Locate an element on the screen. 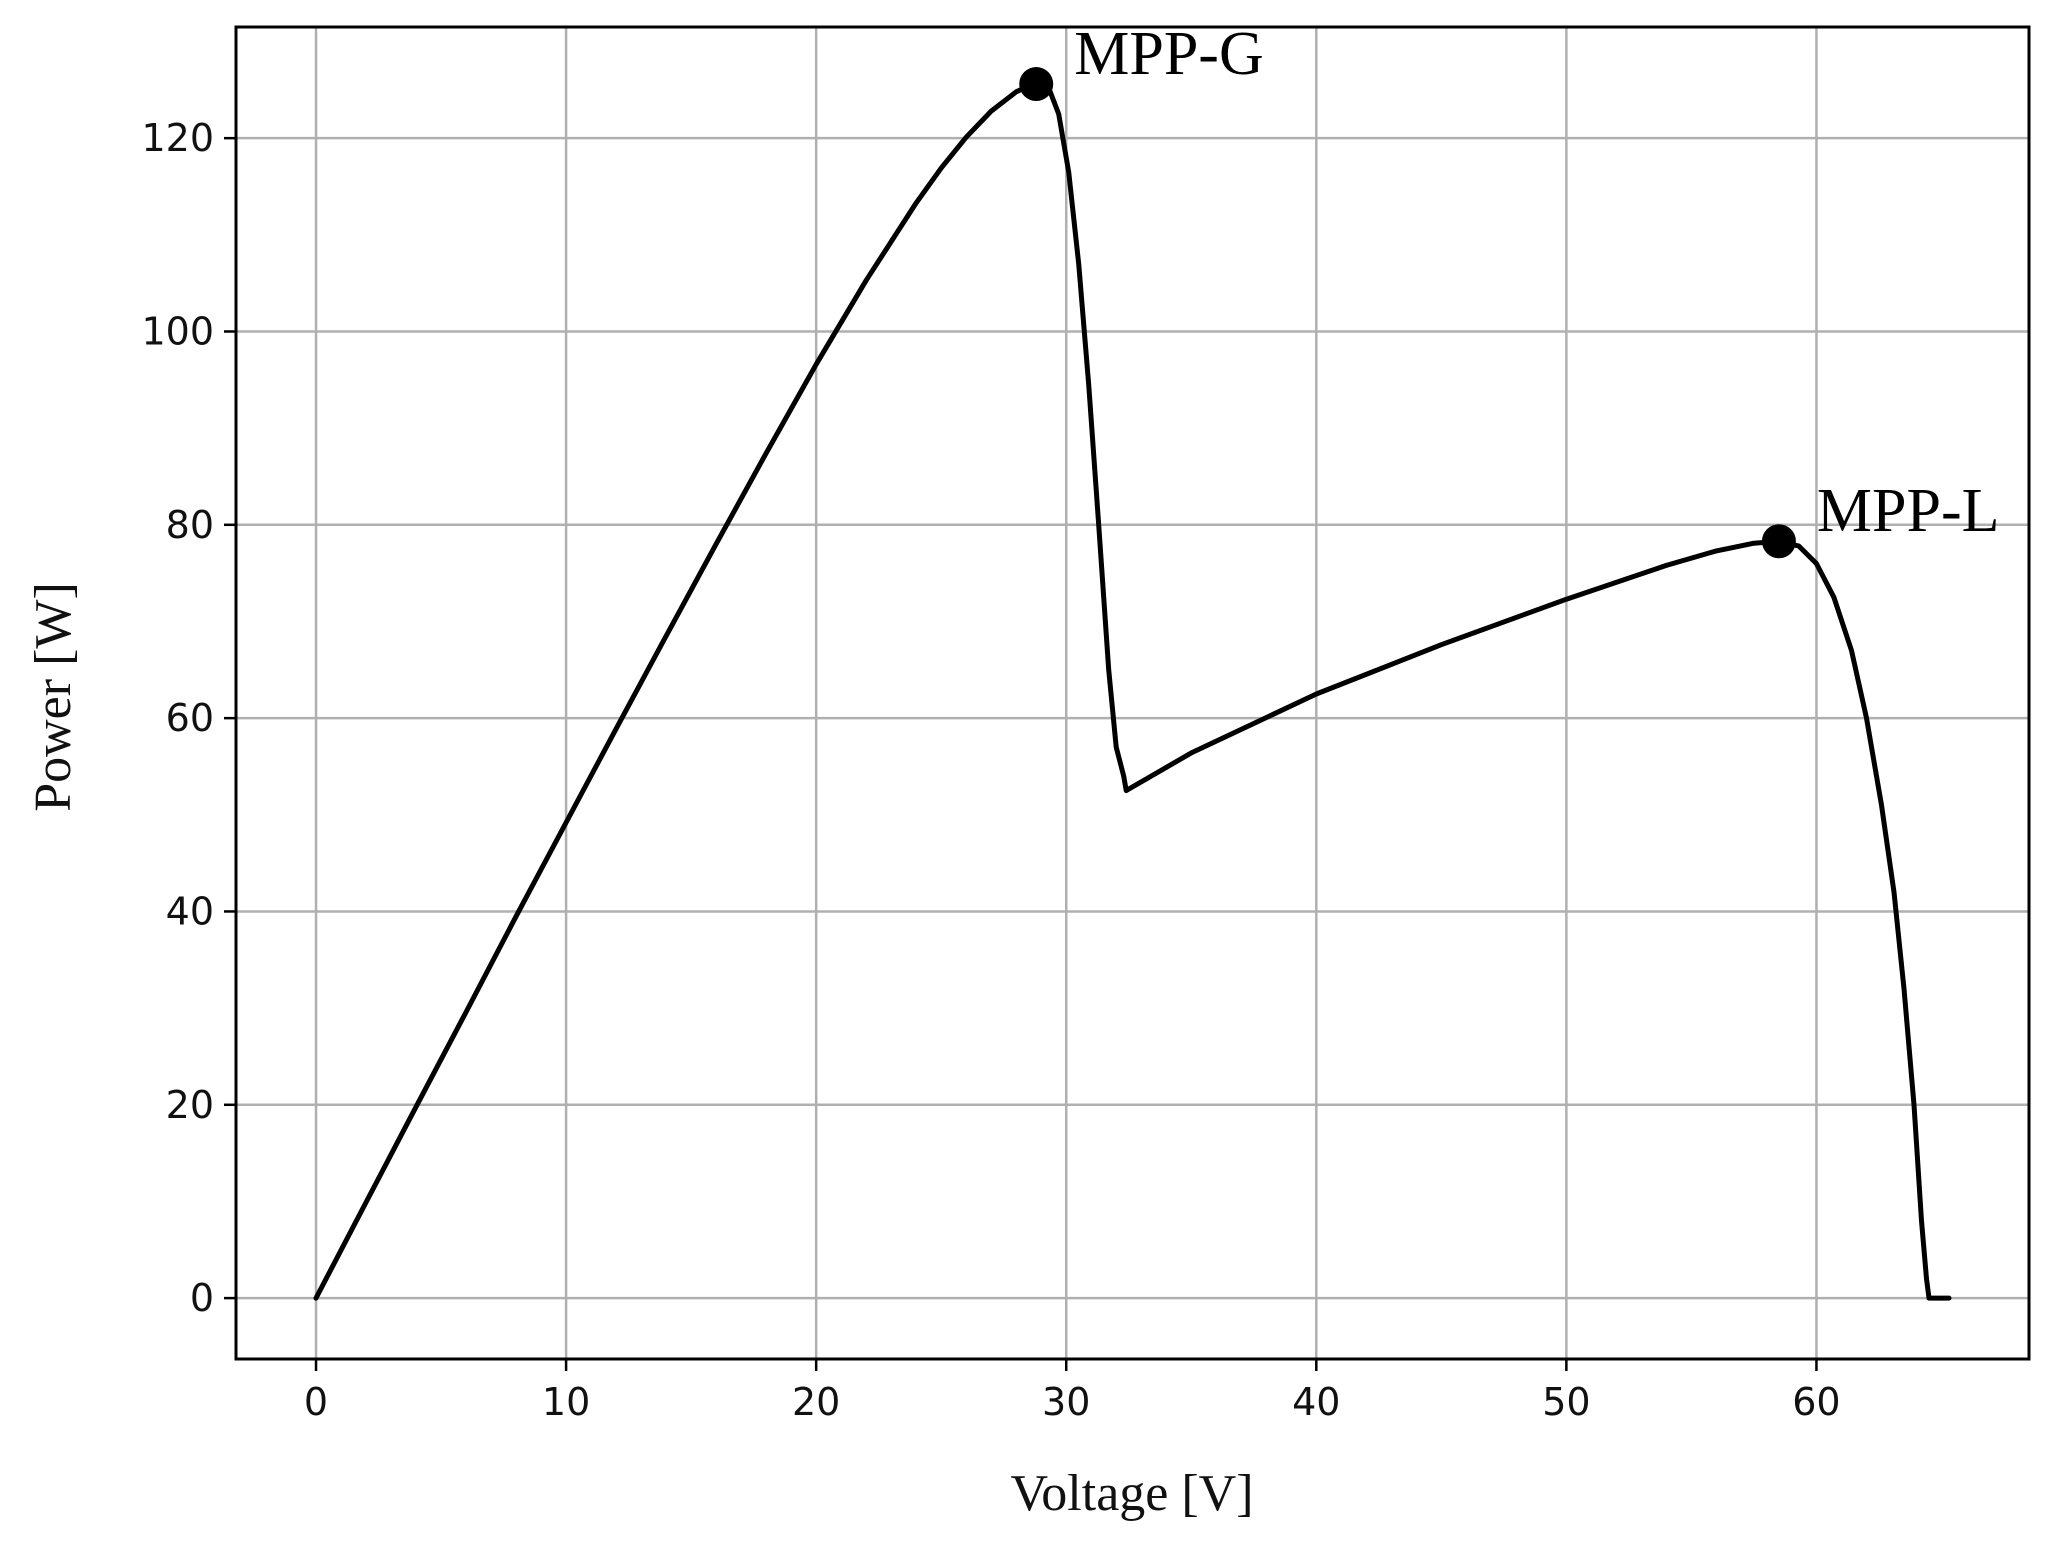 This screenshot has height=1541, width=2049. mpp-g-label: MPP-G is located at coordinates (1169, 54).